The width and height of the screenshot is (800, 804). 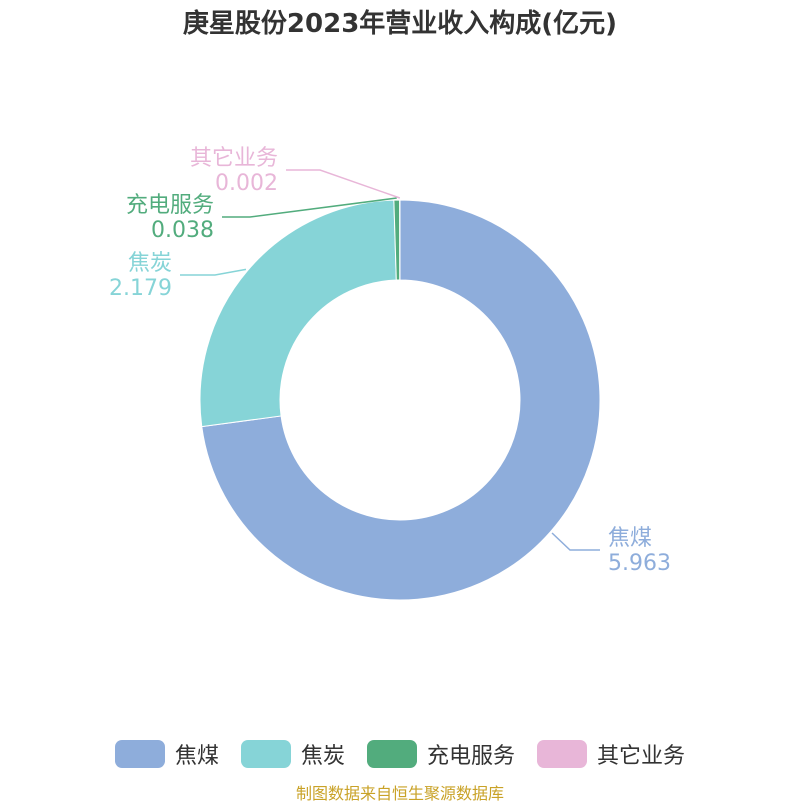 What do you see at coordinates (234, 158) in the screenshot?
I see `slice-name-label: 其它业务` at bounding box center [234, 158].